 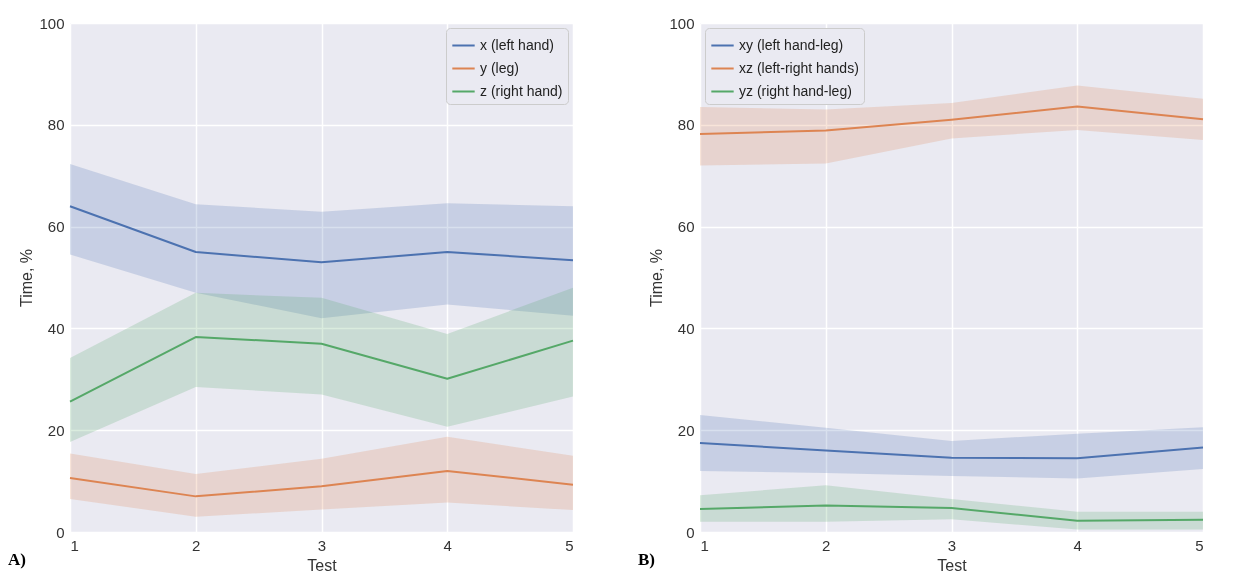 I want to click on legend-label: xy (left hand-leg), so click(x=791, y=44).